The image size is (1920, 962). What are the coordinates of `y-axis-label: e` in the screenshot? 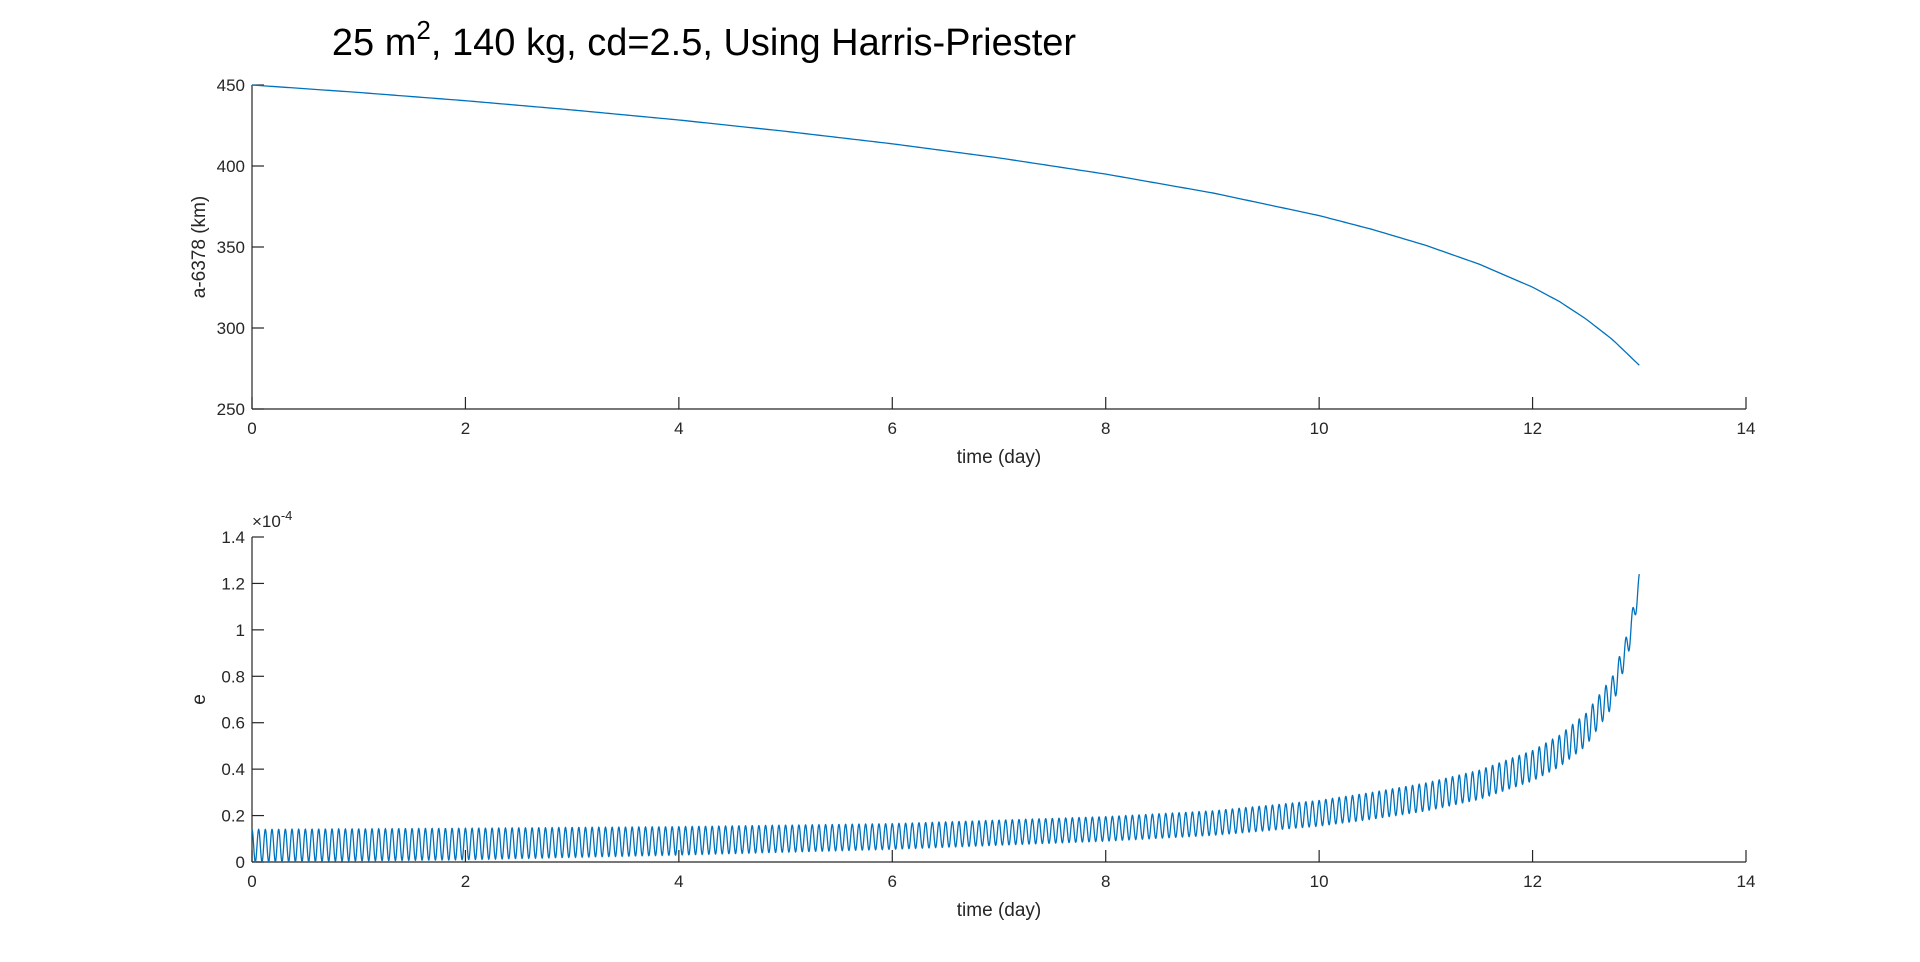 It's located at (199, 699).